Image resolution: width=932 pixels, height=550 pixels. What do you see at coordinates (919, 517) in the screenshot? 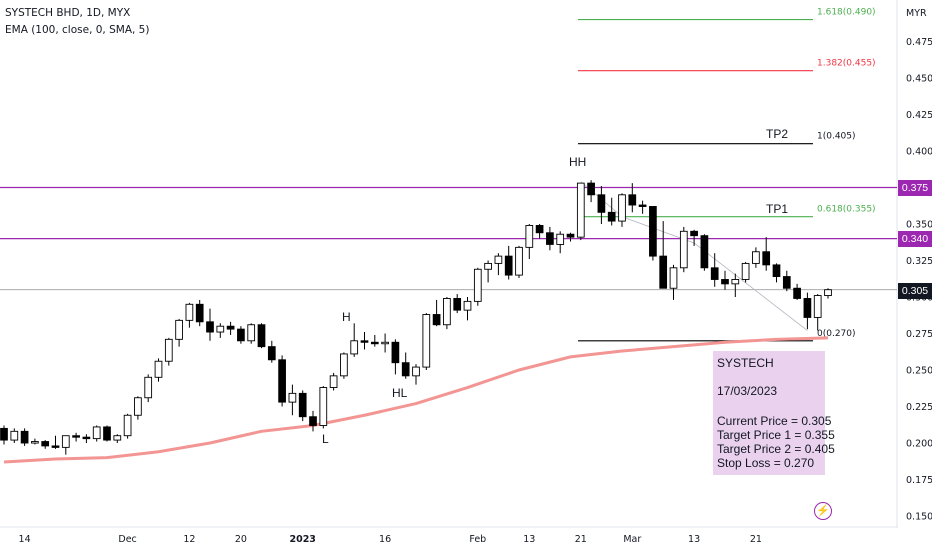
I see `y-tick-label: 0.150` at bounding box center [919, 517].